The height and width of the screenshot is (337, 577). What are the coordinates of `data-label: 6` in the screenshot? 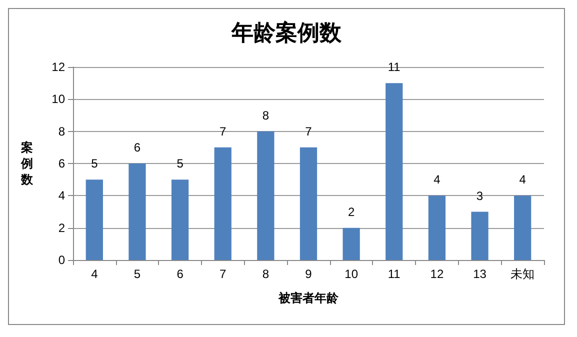 It's located at (137, 147).